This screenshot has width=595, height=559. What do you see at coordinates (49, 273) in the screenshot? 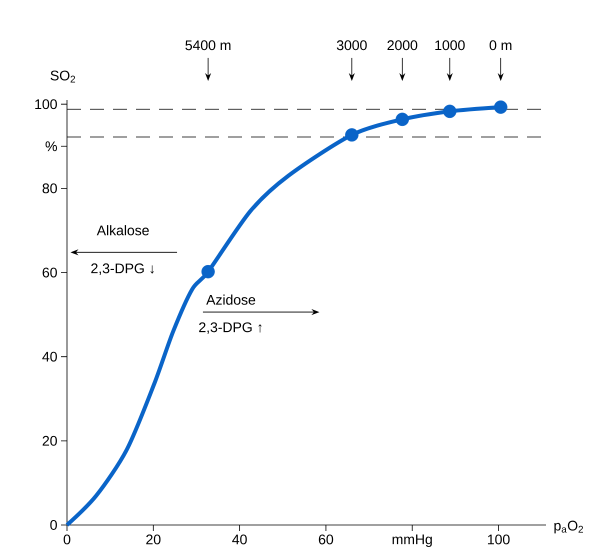
I see `y-tick-label: 60` at bounding box center [49, 273].